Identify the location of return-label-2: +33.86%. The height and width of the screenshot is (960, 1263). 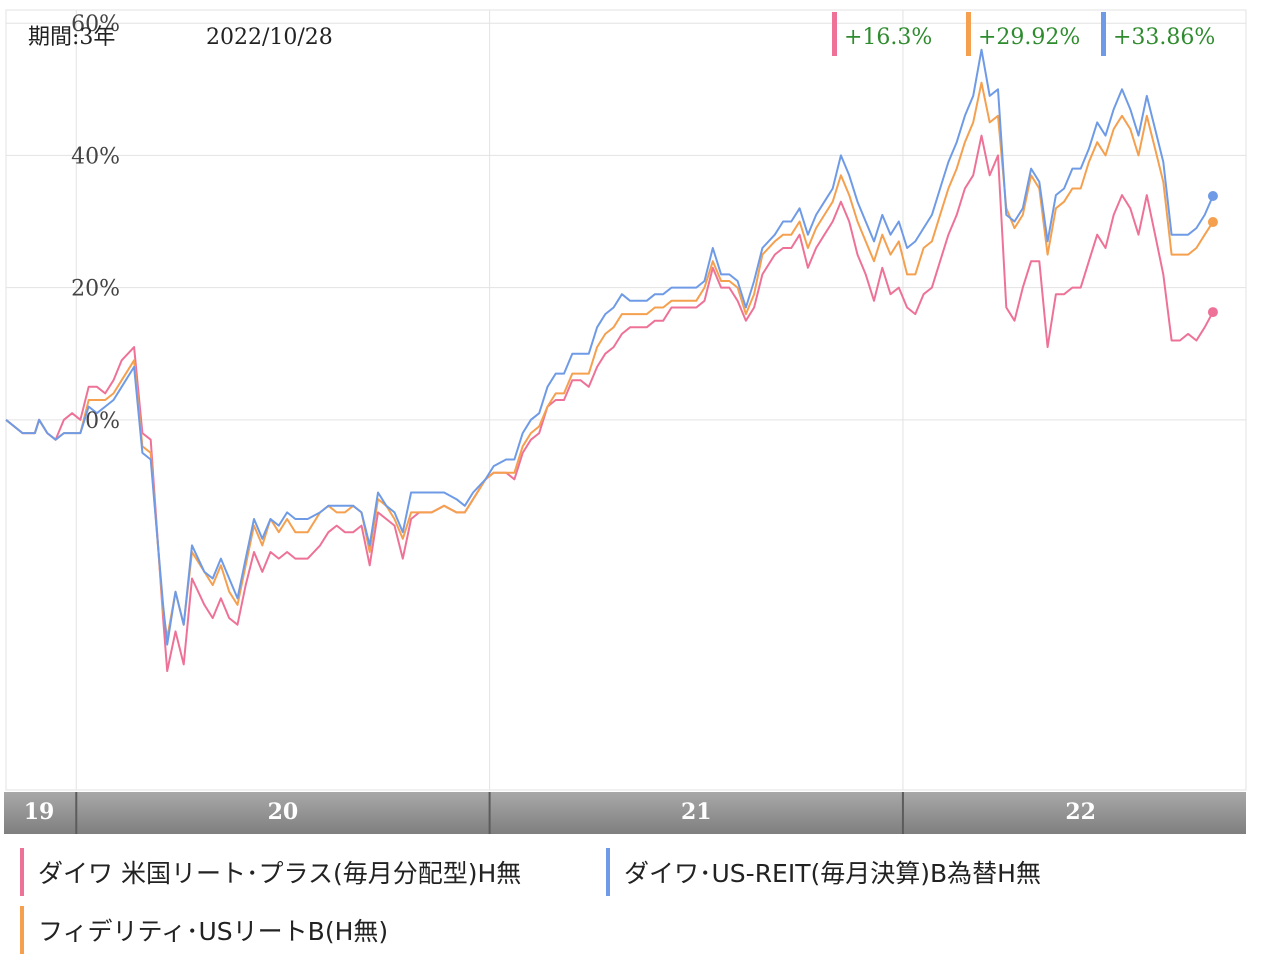
(1164, 37).